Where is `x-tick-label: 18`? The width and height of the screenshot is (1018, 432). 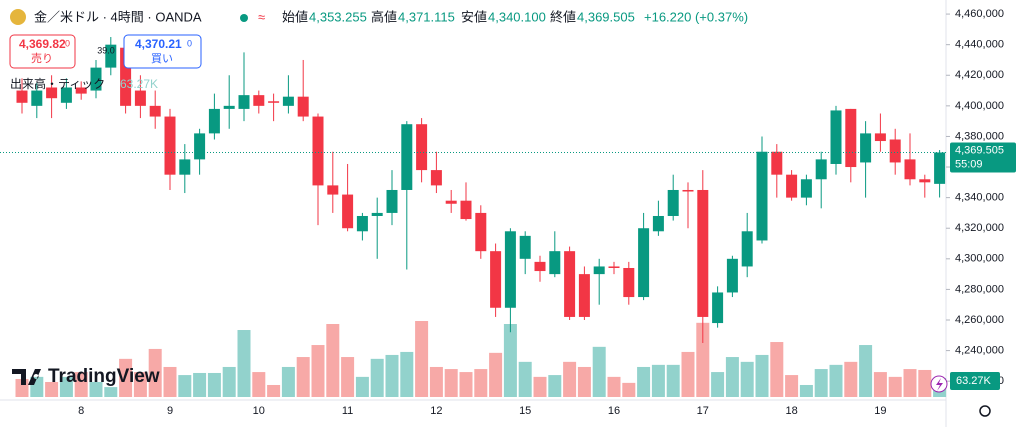
x-tick-label: 18 is located at coordinates (791, 411).